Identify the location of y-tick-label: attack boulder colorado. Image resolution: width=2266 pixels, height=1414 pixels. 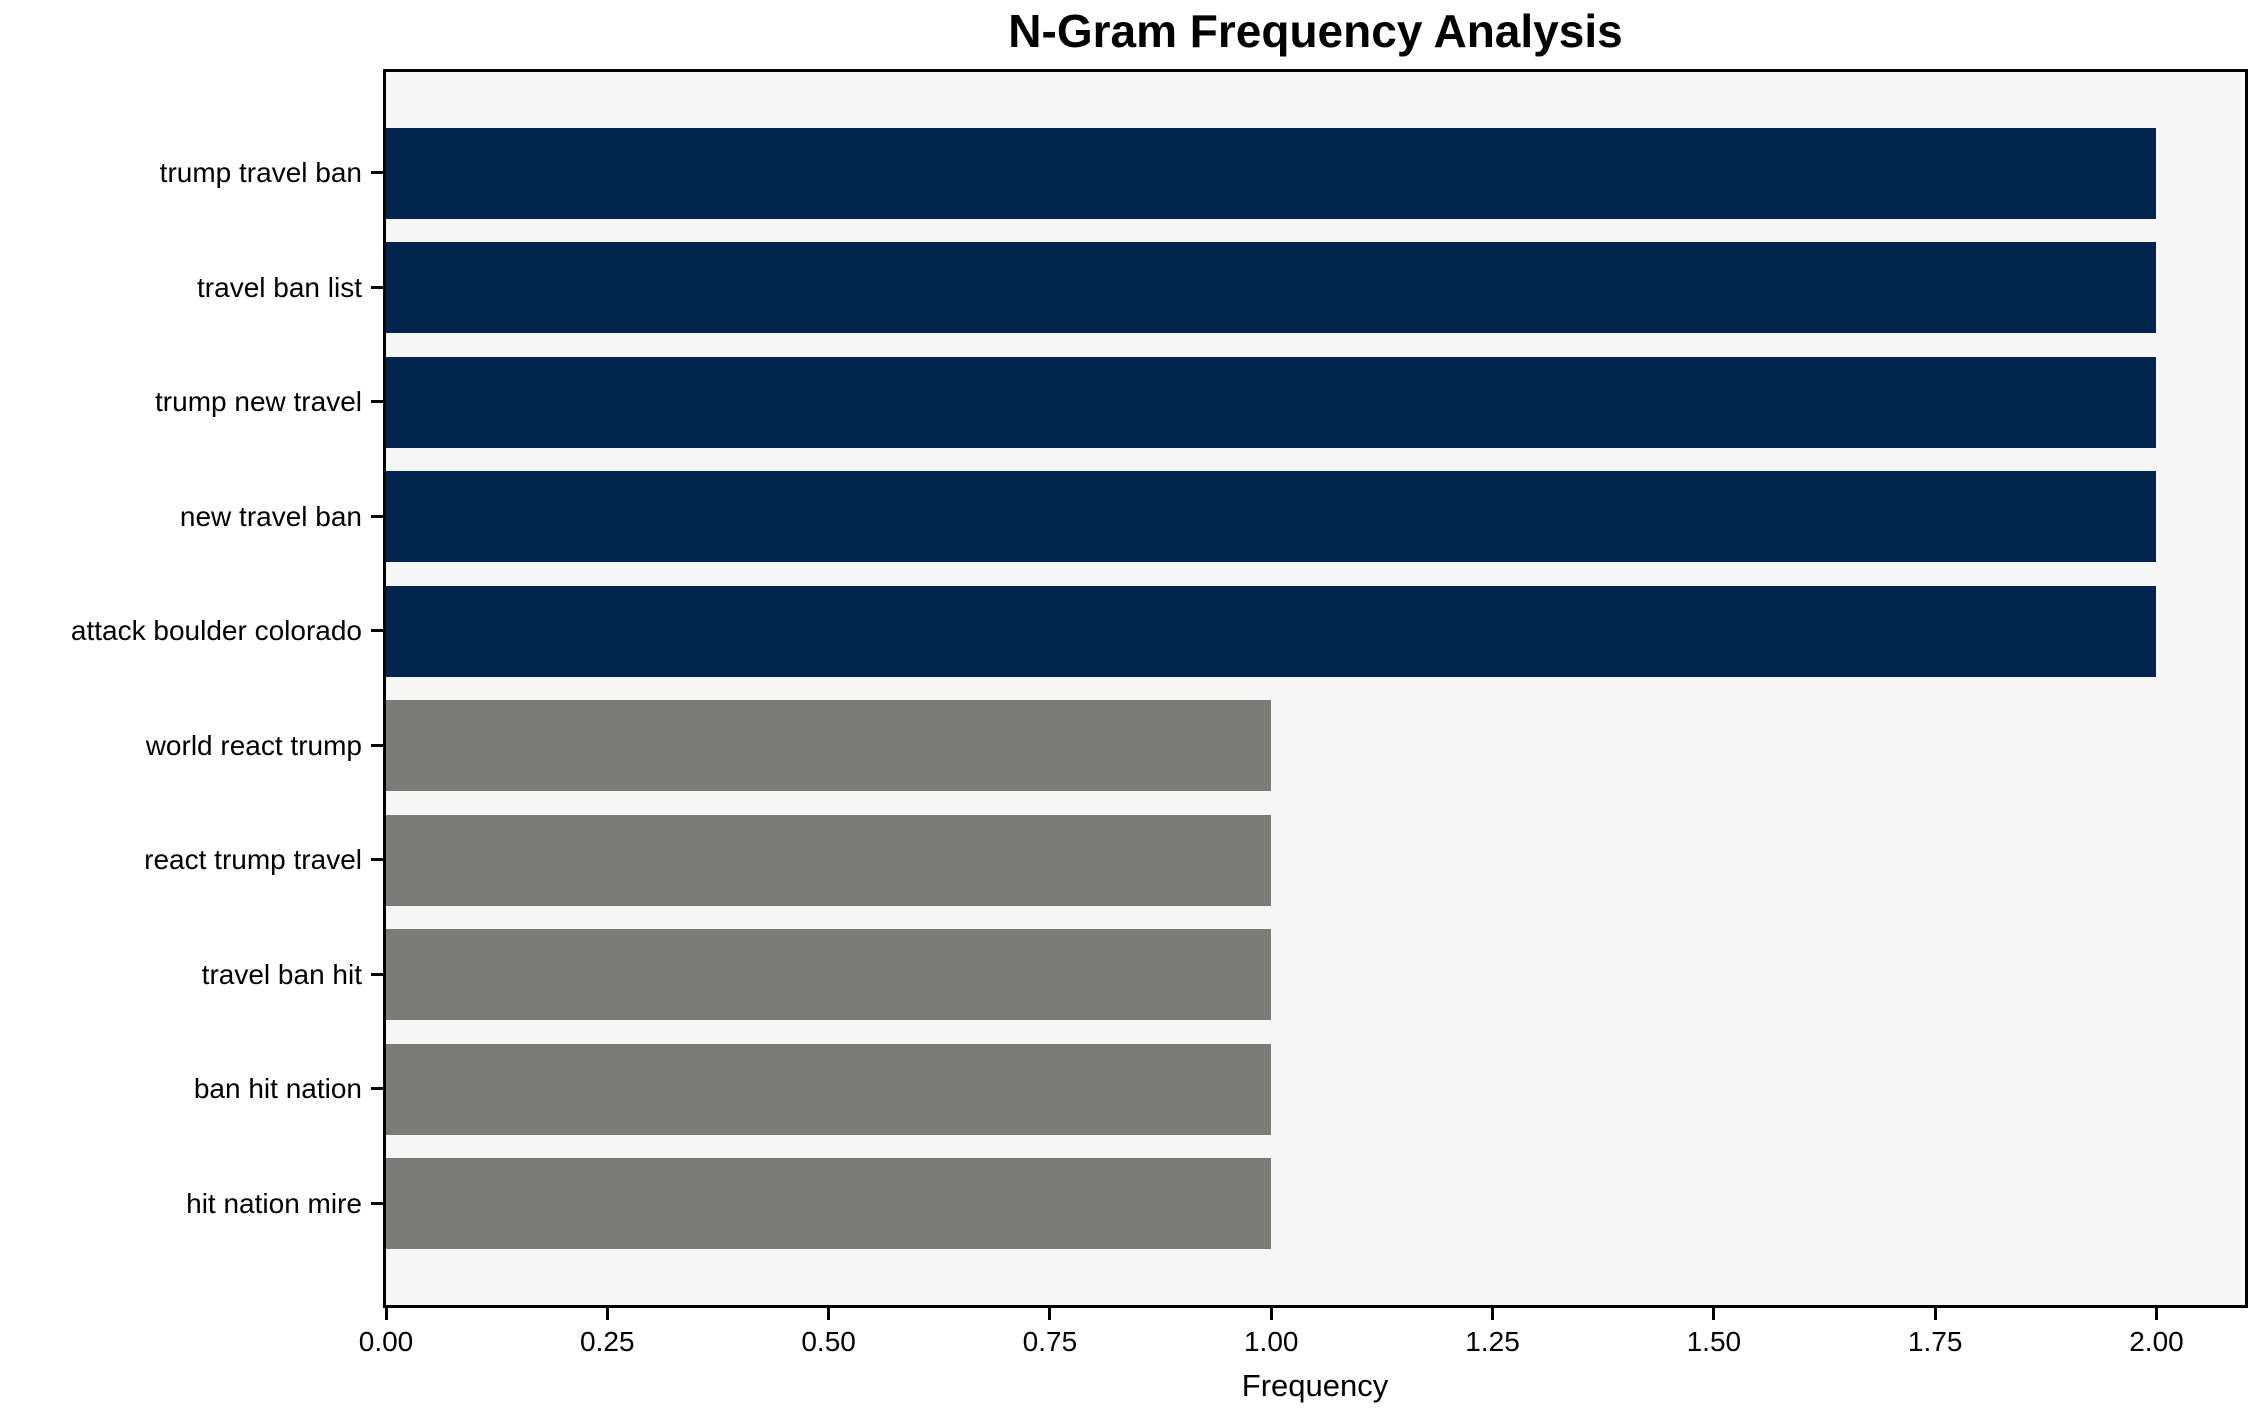
(216, 630).